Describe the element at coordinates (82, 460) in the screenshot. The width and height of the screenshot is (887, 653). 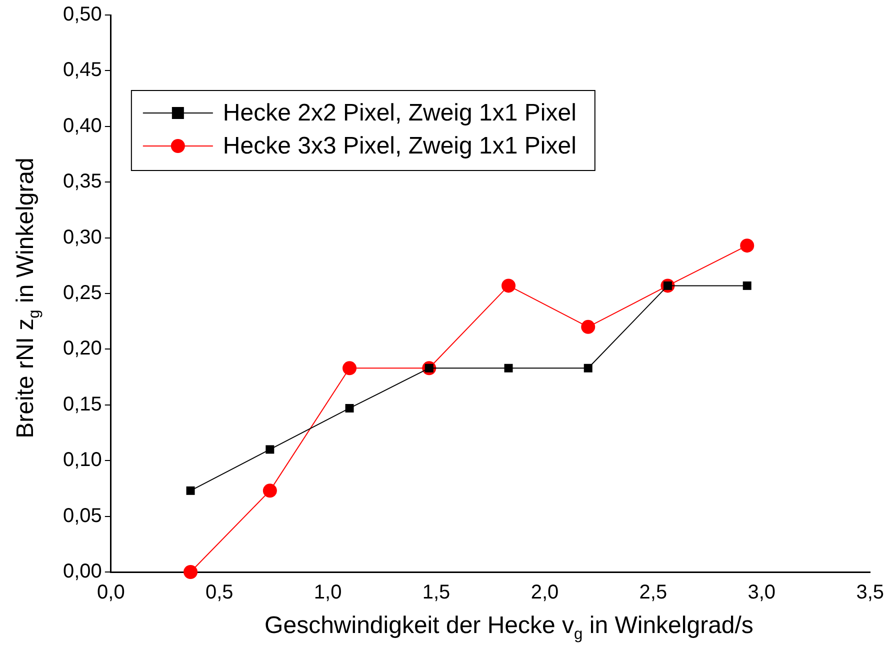
I see `y-tick-label: 0,10` at that location.